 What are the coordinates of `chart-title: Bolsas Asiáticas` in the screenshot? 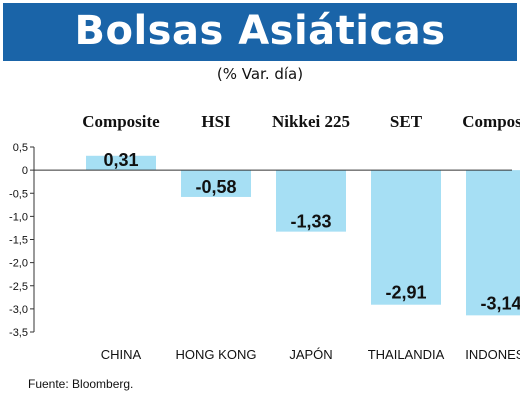 It's located at (260, 31).